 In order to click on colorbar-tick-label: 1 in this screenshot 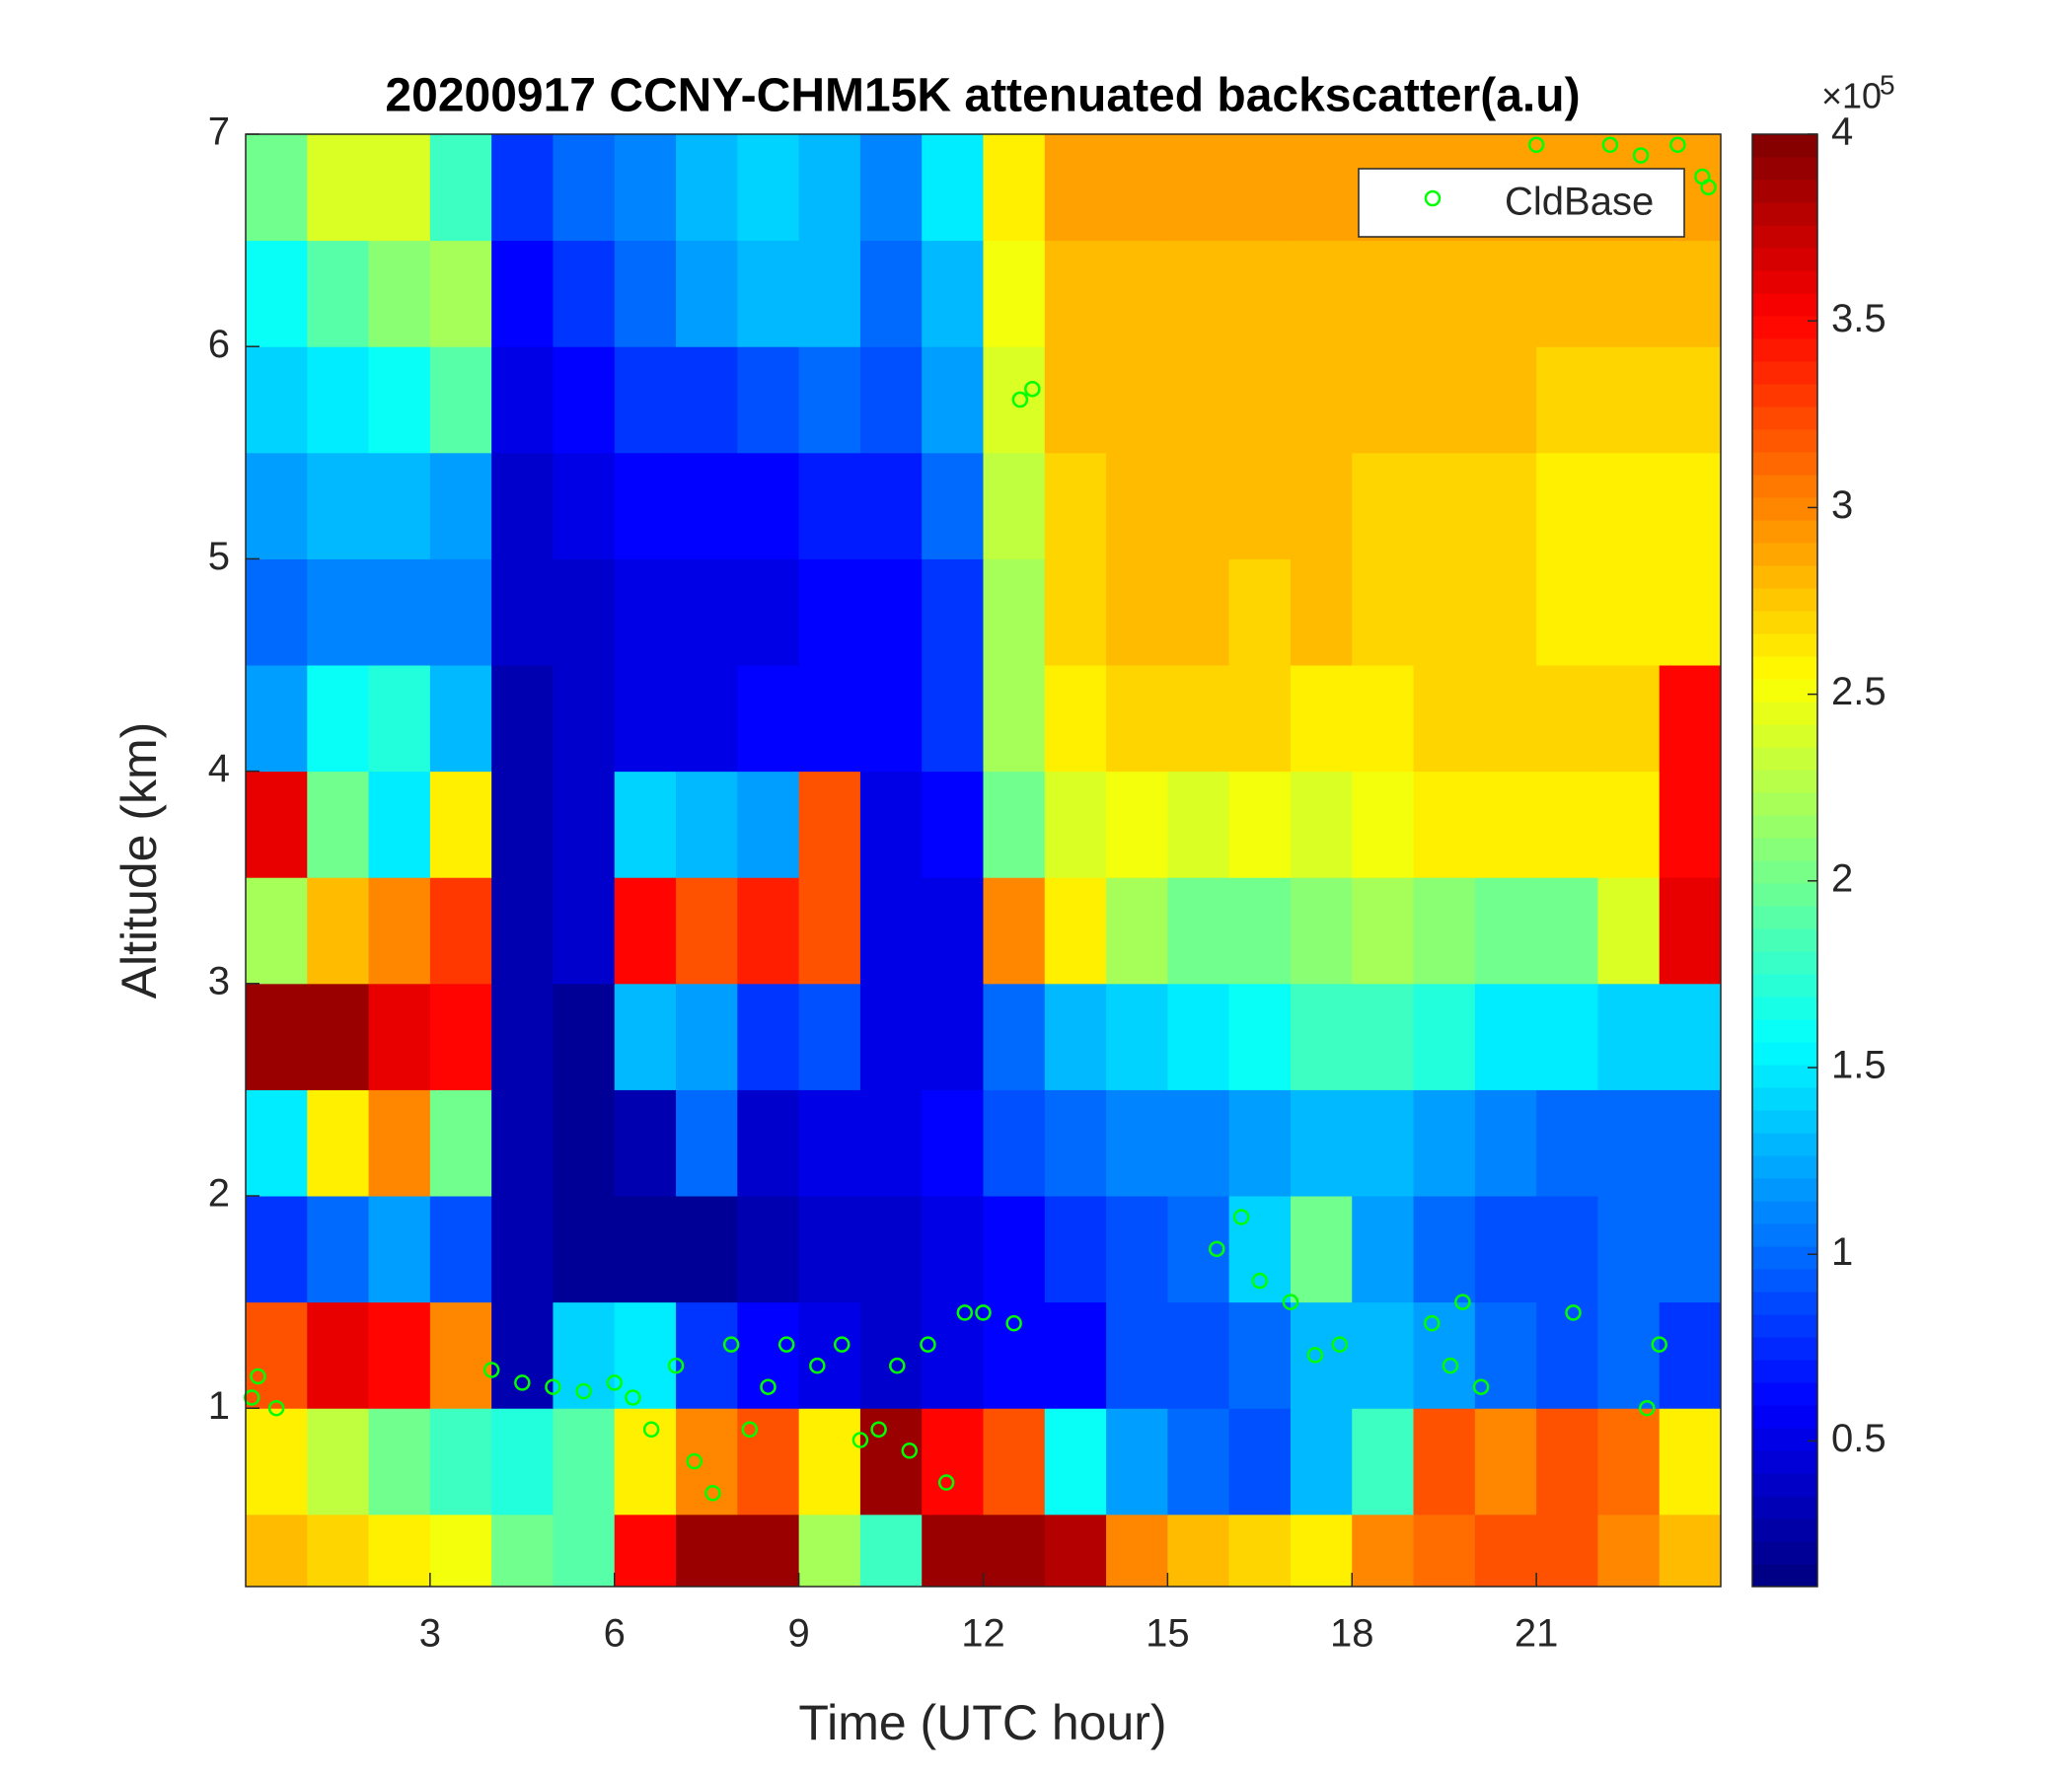, I will do `click(1842, 1252)`.